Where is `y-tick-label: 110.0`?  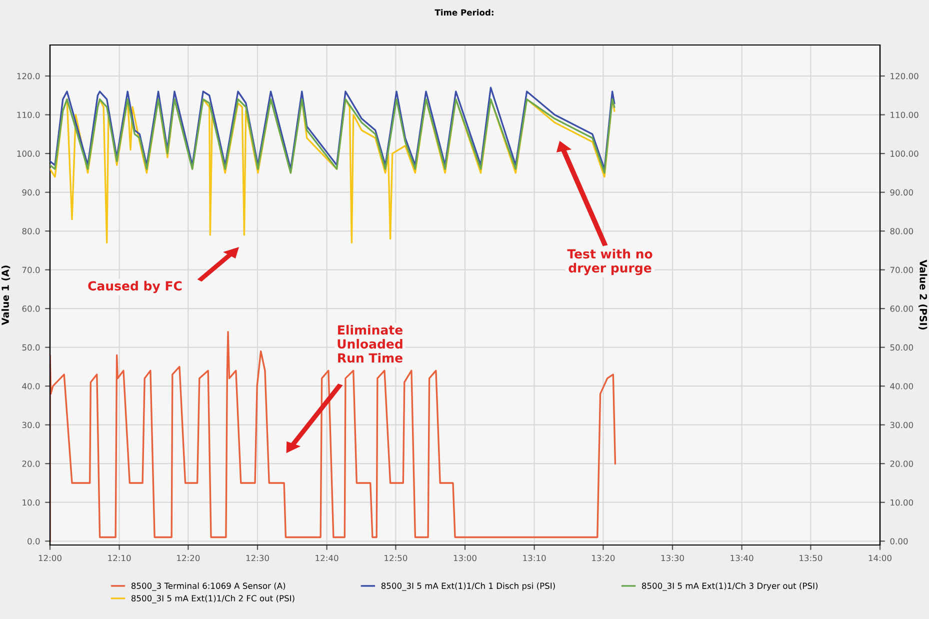
y-tick-label: 110.0 is located at coordinates (28, 115).